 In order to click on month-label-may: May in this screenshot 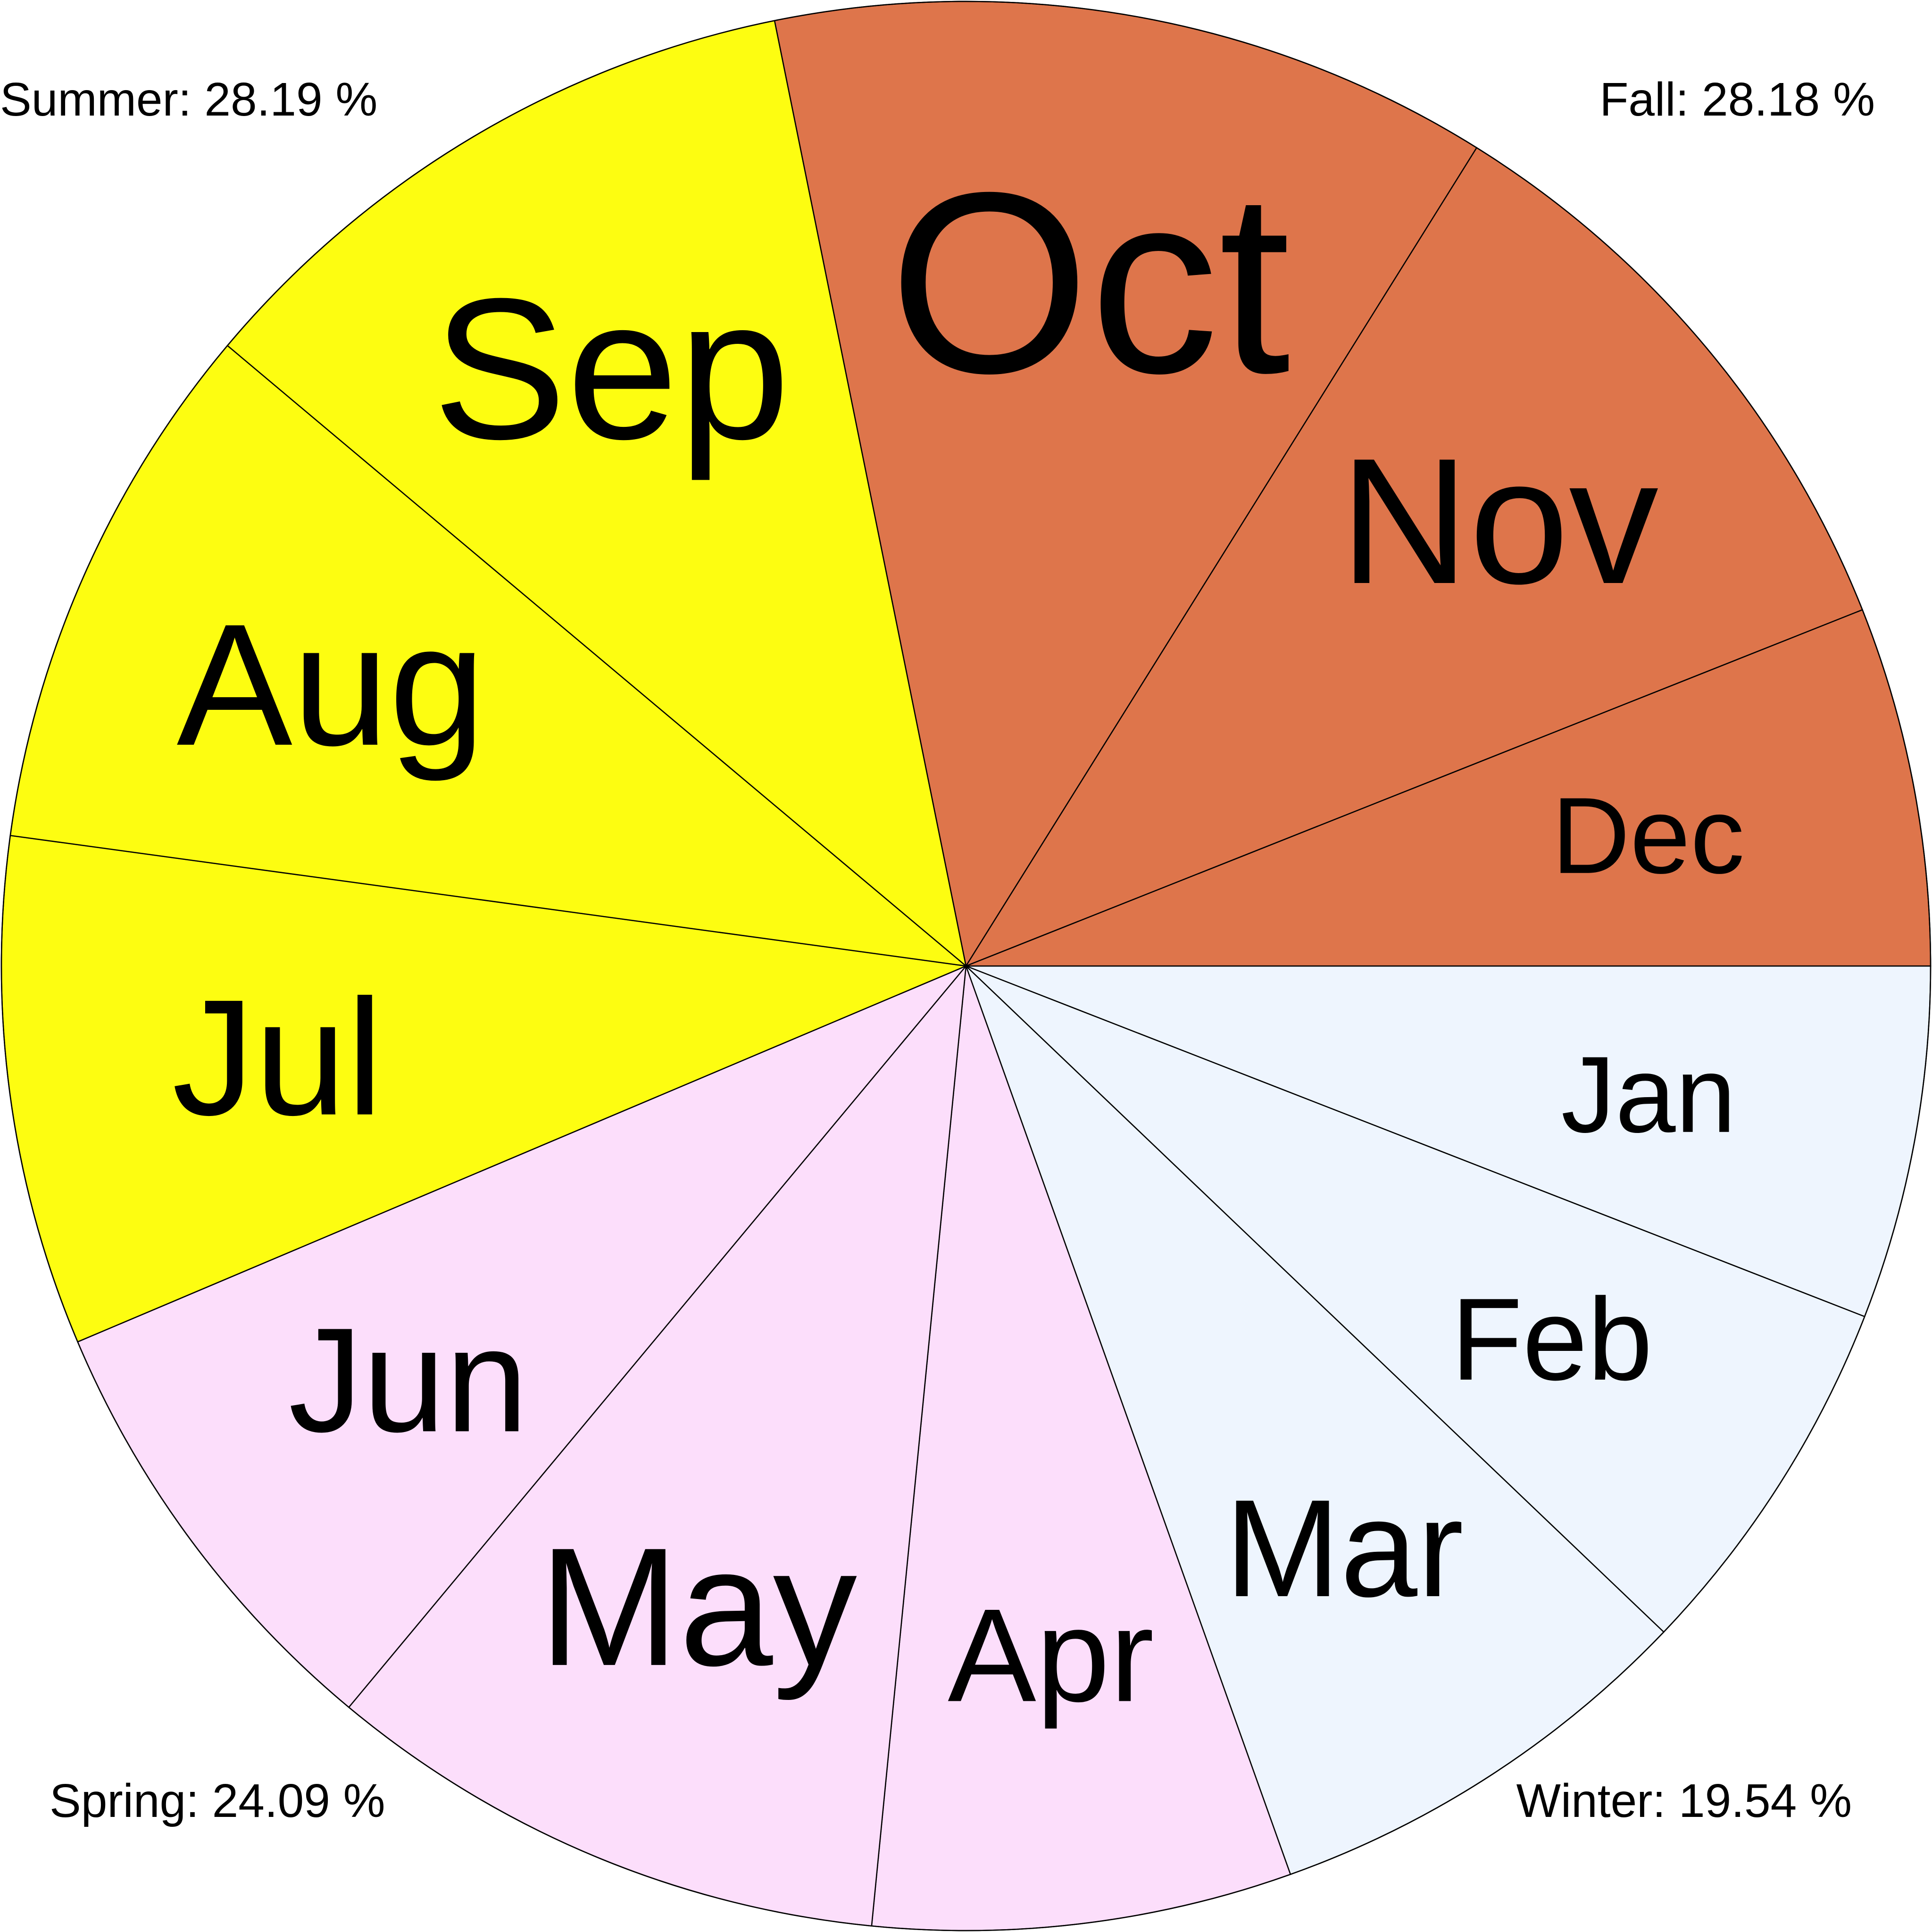, I will do `click(698, 1608)`.